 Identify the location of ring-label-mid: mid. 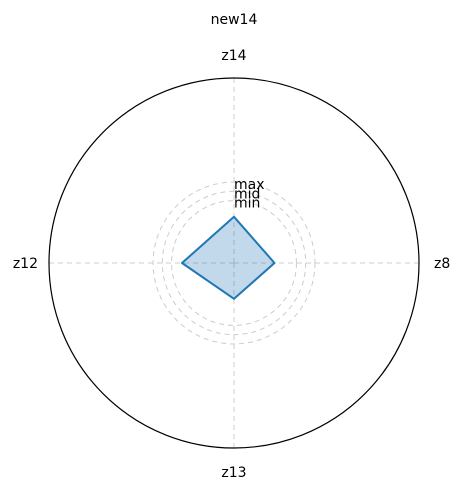
(247, 194).